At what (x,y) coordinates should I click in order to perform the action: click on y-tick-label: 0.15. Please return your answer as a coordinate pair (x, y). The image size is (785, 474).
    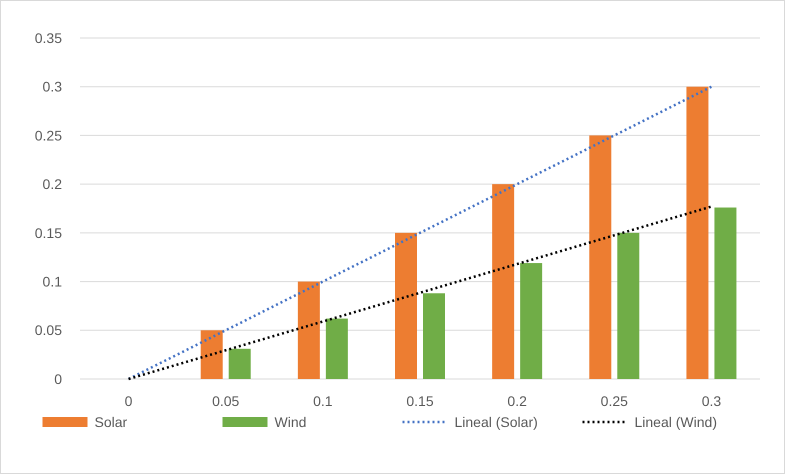
    Looking at the image, I should click on (48, 232).